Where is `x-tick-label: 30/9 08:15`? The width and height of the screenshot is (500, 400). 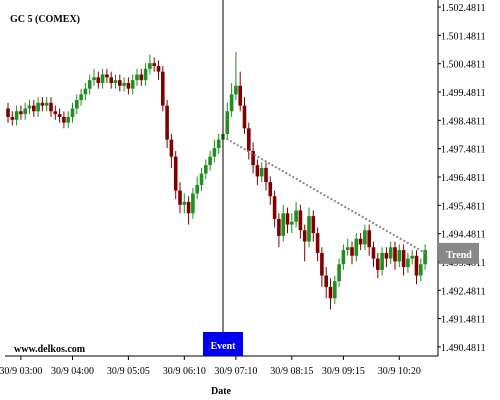
x-tick-label: 30/9 08:15 is located at coordinates (291, 371).